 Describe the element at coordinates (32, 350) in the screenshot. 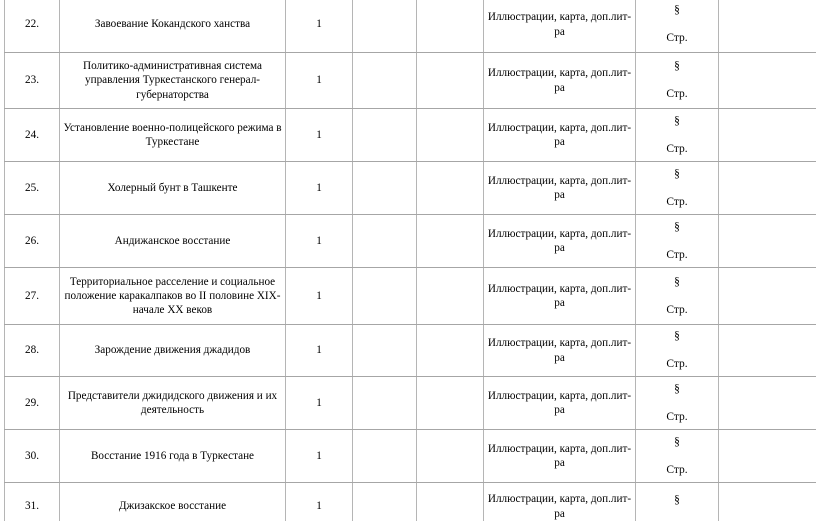

I see `cell-row-number: 28.` at that location.